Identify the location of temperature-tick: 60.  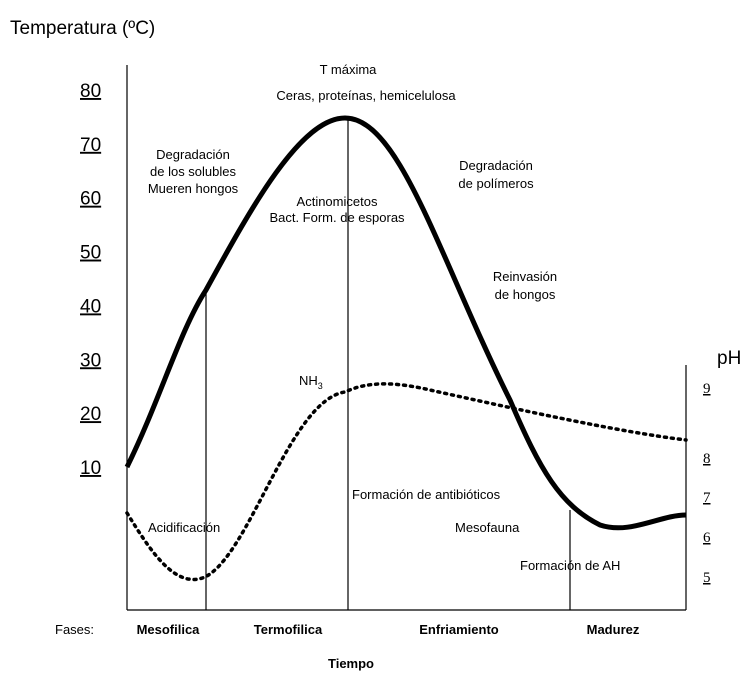
(90, 199).